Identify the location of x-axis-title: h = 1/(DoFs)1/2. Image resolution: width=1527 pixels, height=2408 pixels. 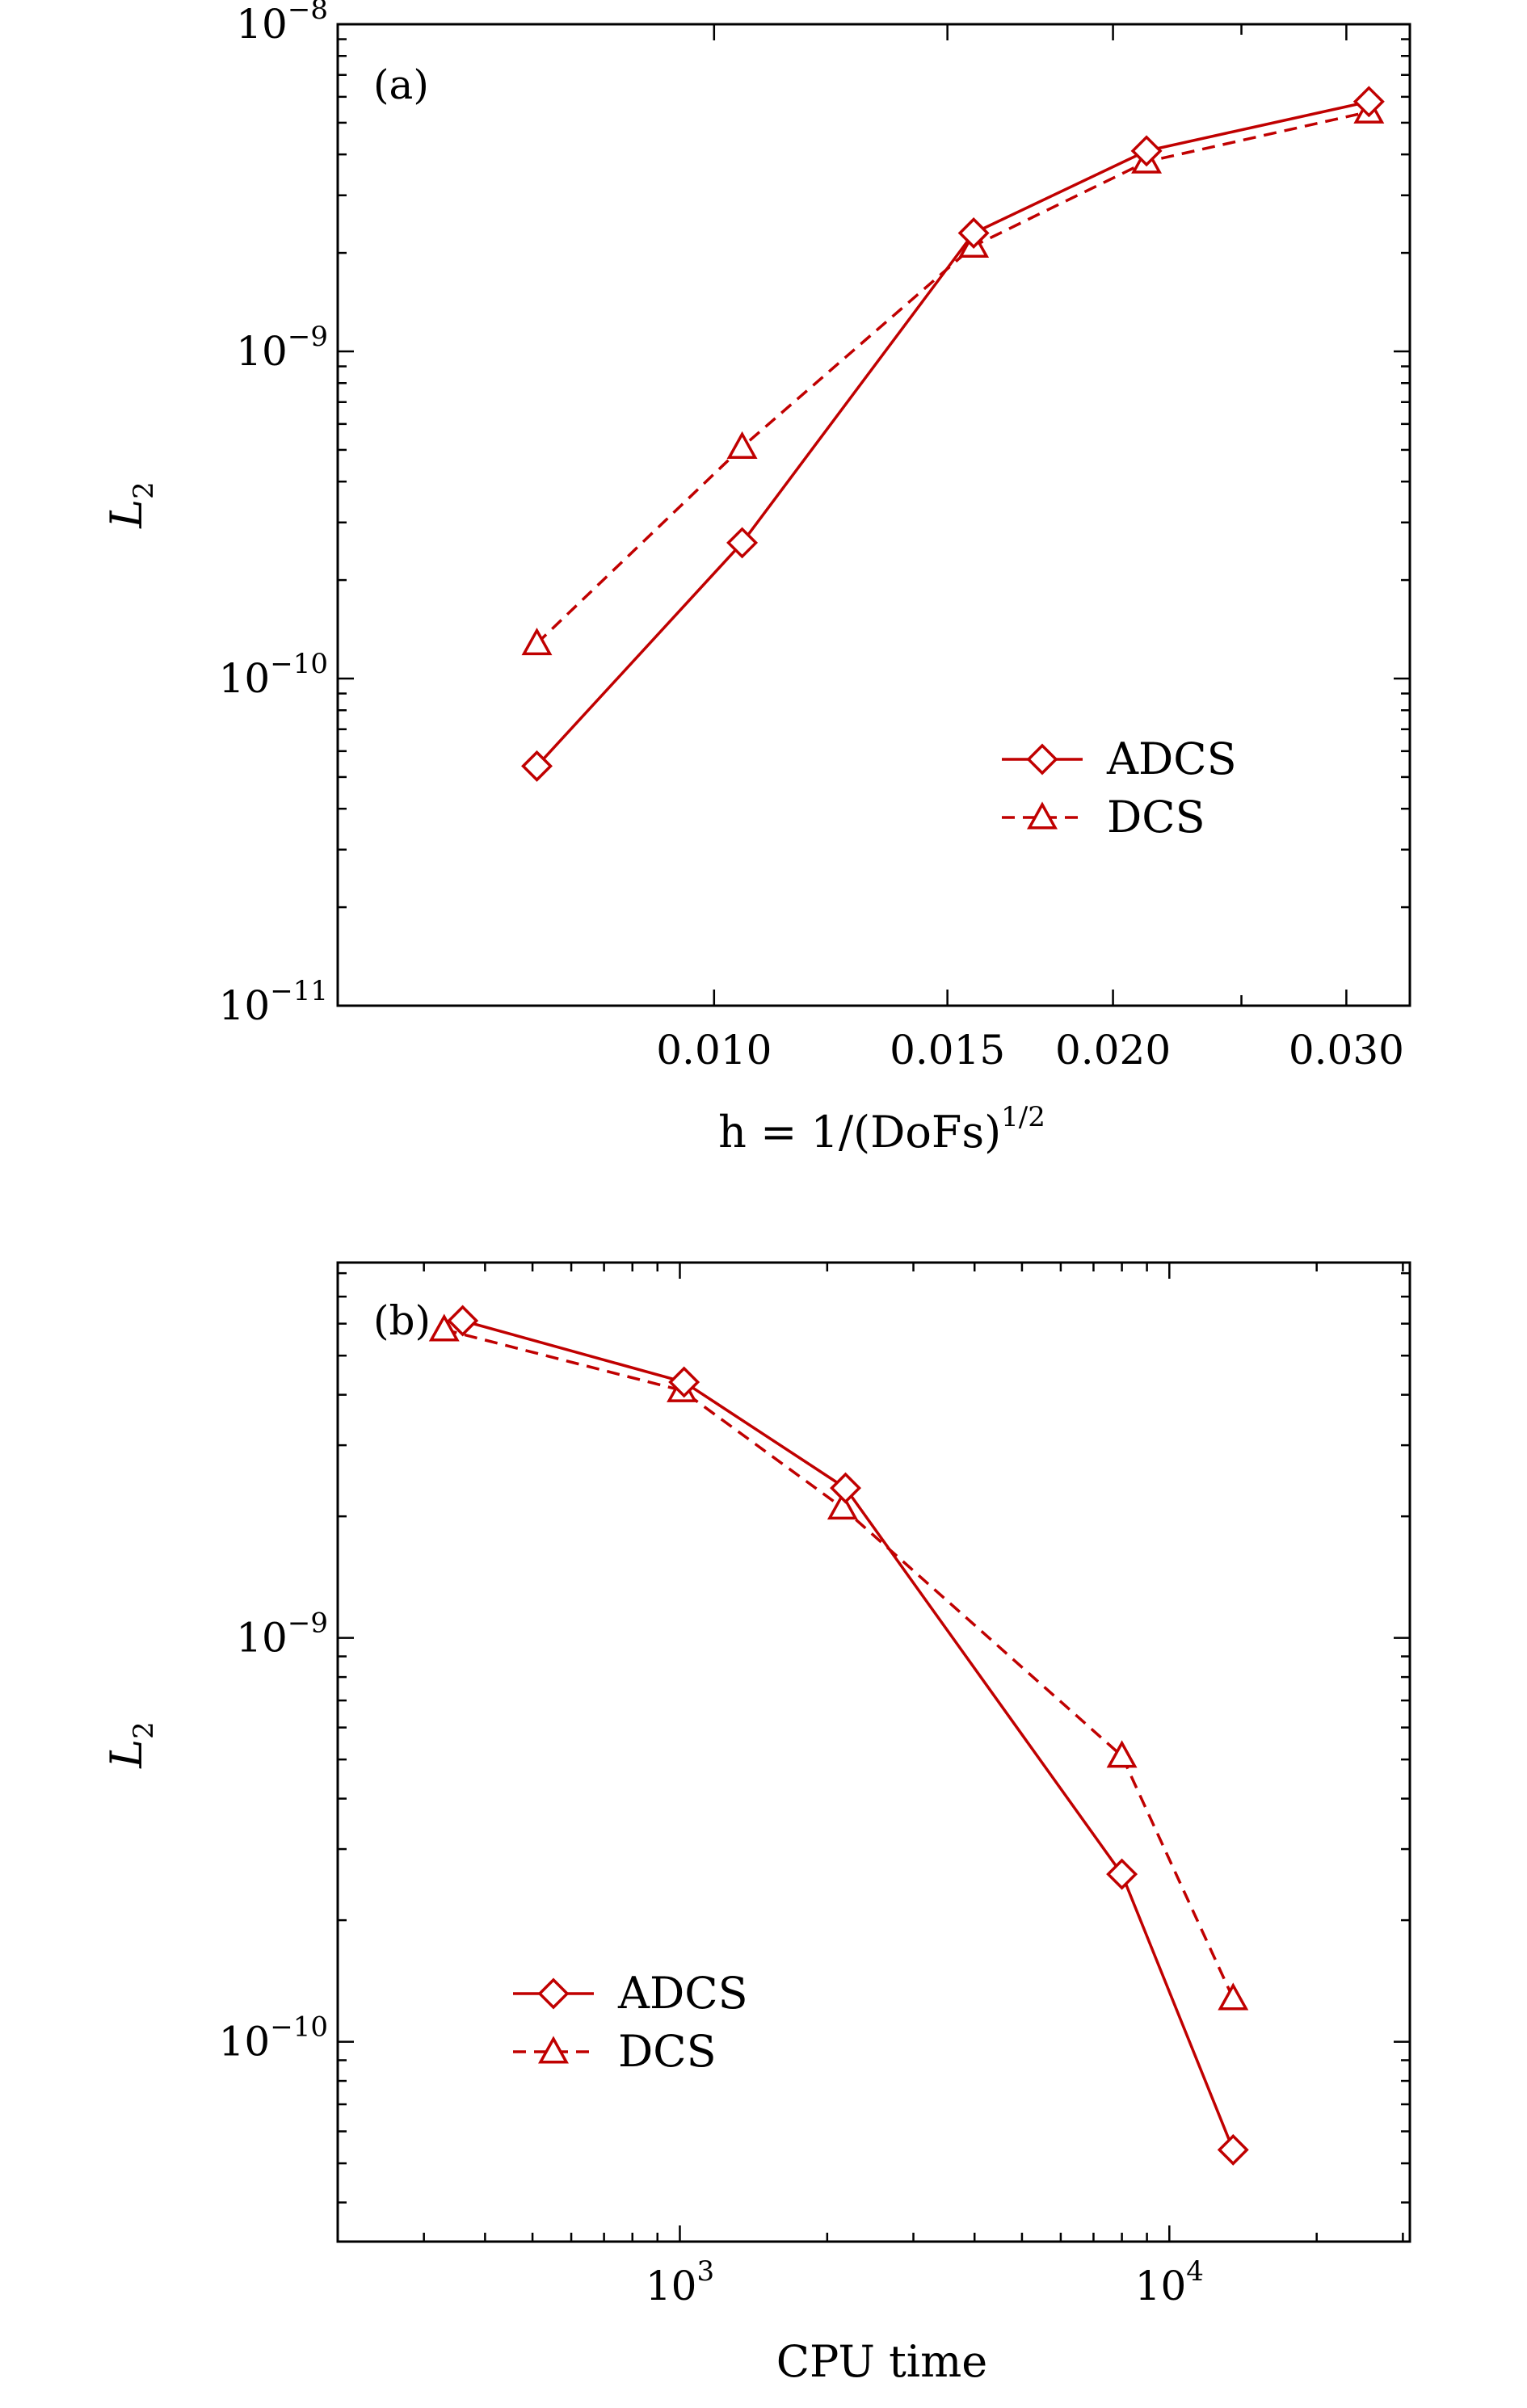
(881, 1129).